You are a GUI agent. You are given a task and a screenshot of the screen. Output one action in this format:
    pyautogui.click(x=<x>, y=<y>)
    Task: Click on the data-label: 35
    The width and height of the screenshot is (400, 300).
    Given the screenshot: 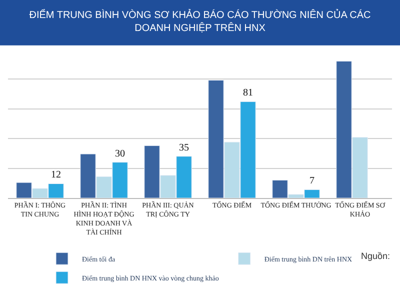 What is the action you would take?
    pyautogui.click(x=184, y=148)
    